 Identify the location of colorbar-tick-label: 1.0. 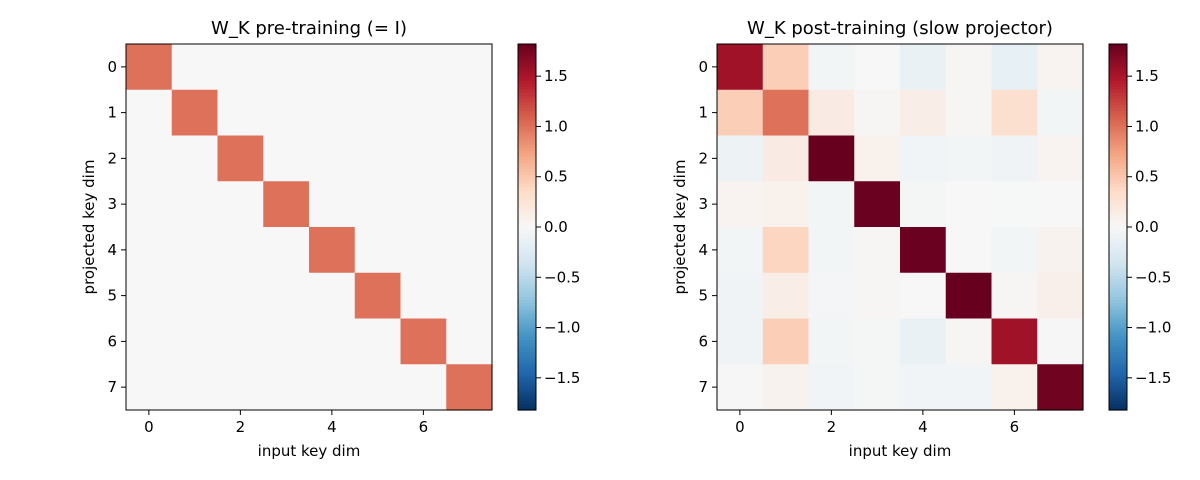
(556, 126).